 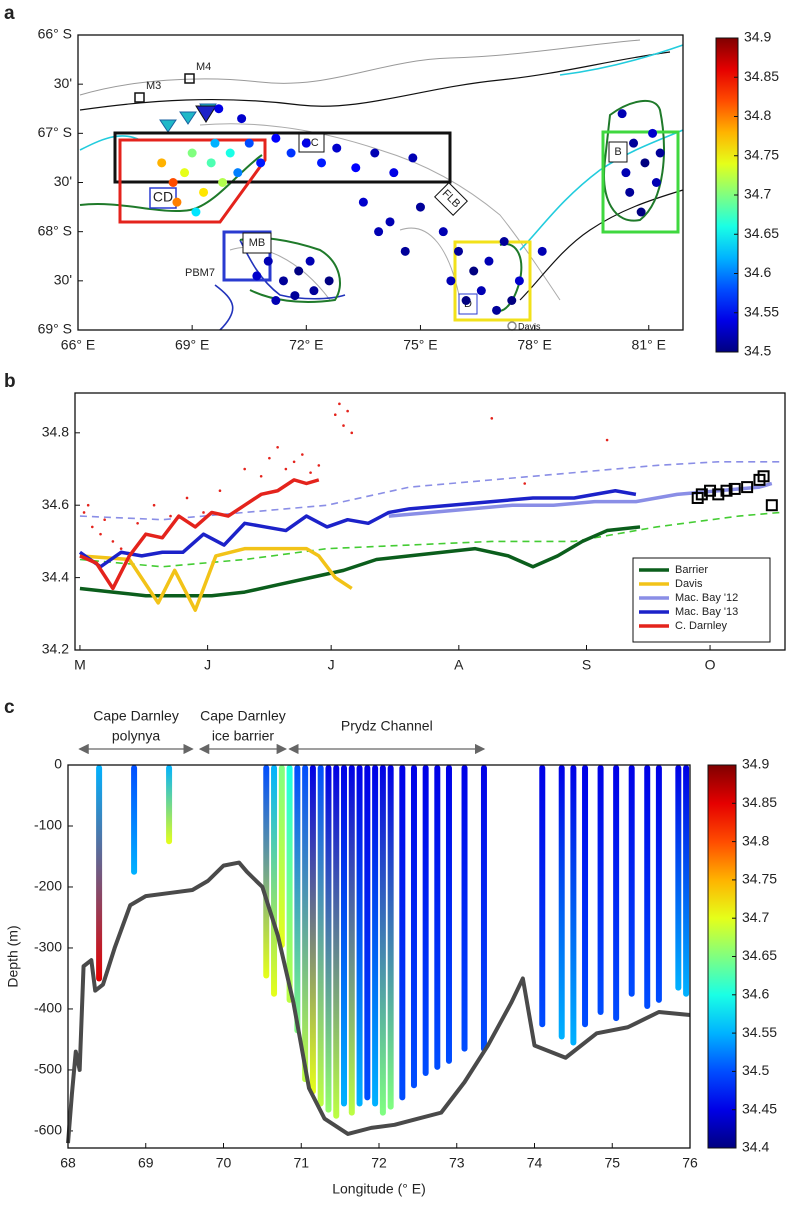 I want to click on map-label: B, so click(x=617, y=152).